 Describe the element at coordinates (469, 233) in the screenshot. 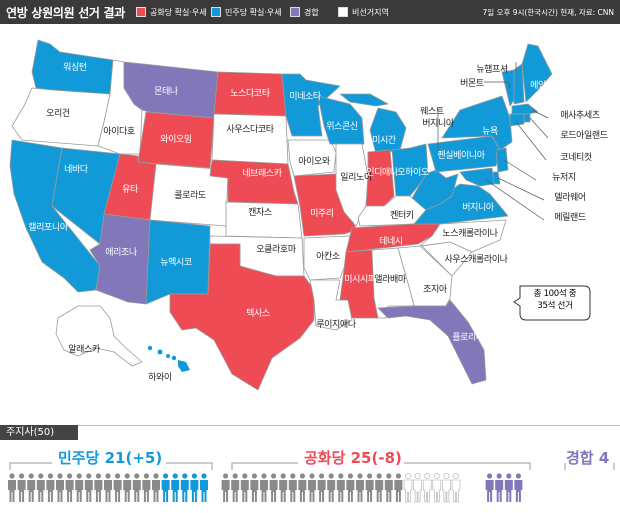

I see `label-nc: 노스캐롤라이나` at that location.